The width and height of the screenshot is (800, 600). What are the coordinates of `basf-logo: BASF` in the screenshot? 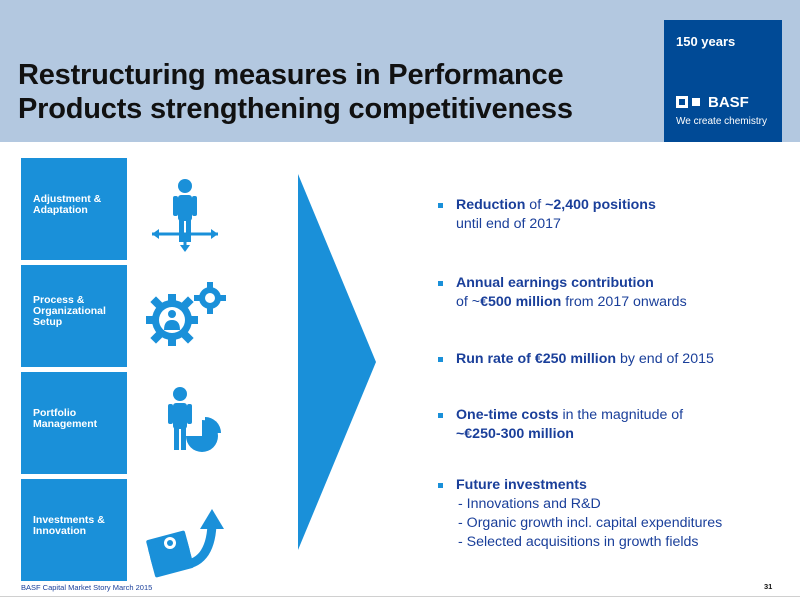 It's located at (726, 102).